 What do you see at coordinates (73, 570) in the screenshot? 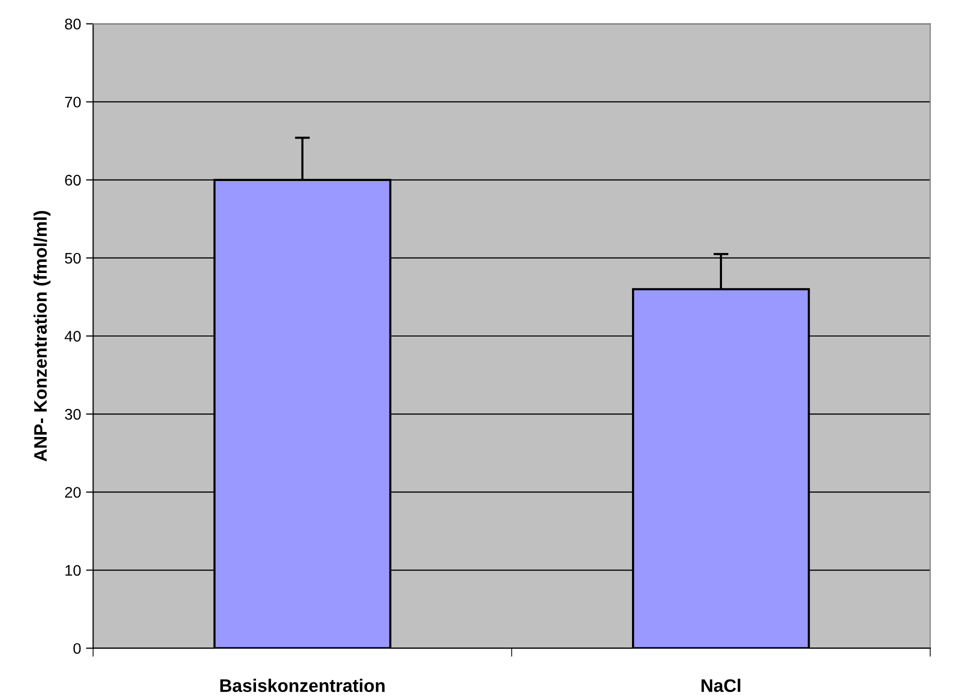
I see `y-tick-label: 10` at bounding box center [73, 570].